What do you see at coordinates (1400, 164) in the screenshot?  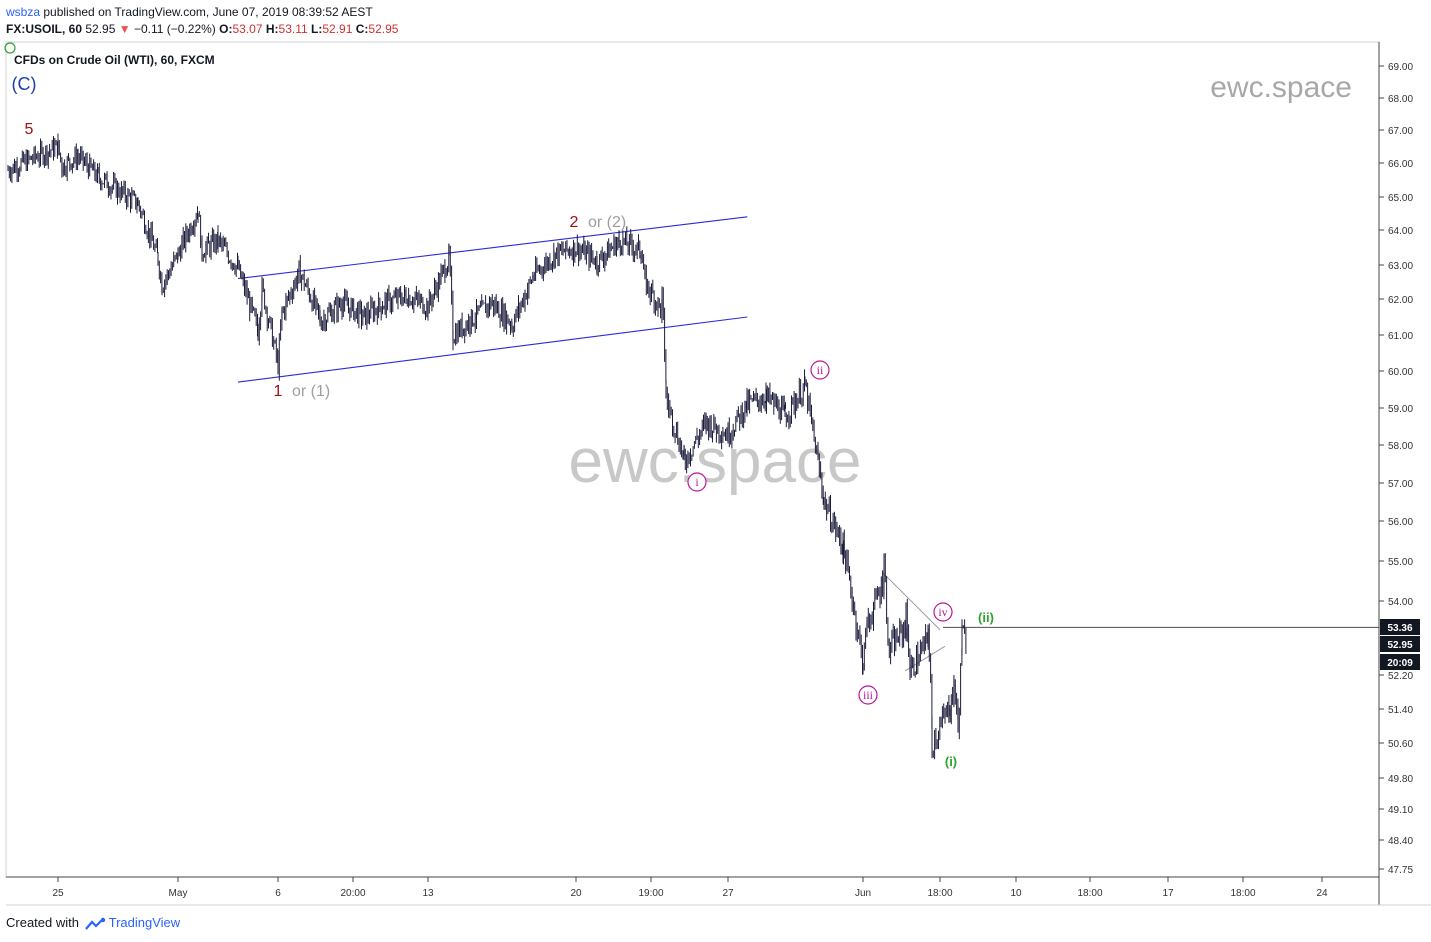 I see `y-tick-label: 66.00` at bounding box center [1400, 164].